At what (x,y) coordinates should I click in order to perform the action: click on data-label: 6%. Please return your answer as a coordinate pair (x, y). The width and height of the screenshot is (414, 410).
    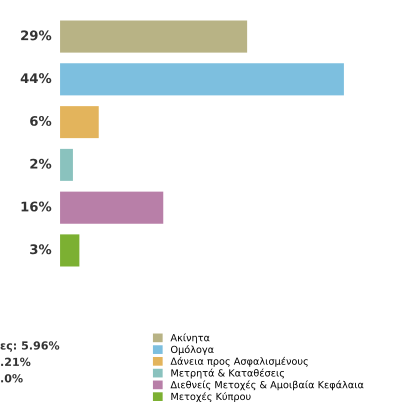
    Looking at the image, I should click on (41, 121).